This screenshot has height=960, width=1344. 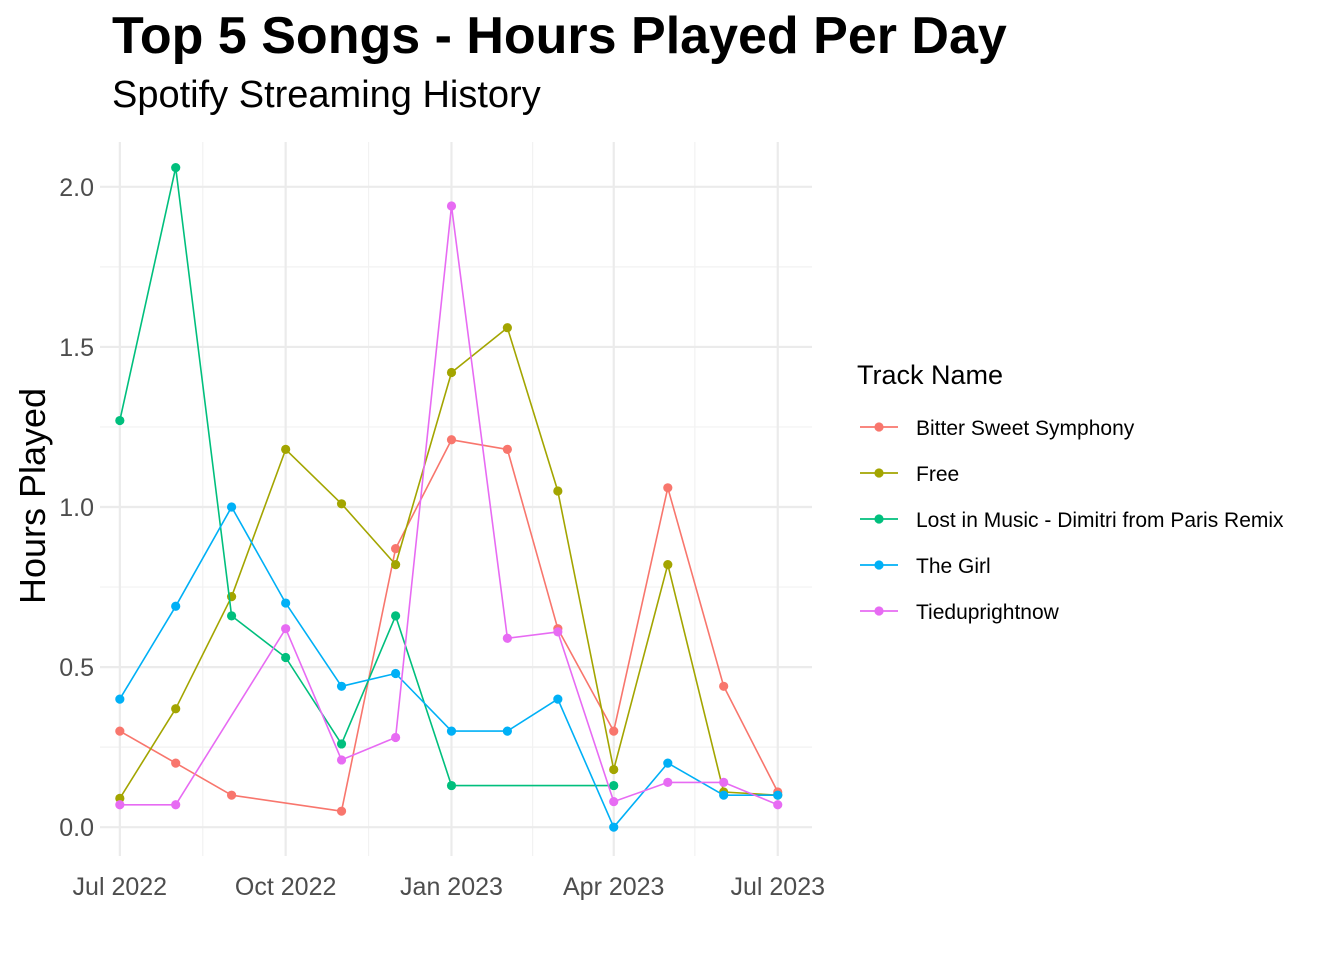 What do you see at coordinates (559, 36) in the screenshot?
I see `chart-title: Top 5 Songs - Hours Played Per Day` at bounding box center [559, 36].